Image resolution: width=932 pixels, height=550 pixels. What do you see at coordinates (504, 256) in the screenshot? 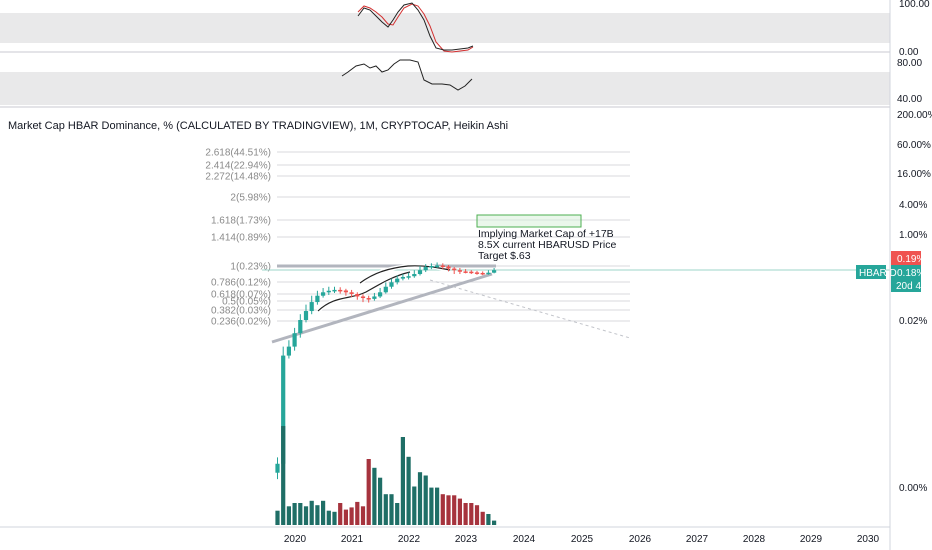
I see `annotation-line-3: Target $.63` at bounding box center [504, 256].